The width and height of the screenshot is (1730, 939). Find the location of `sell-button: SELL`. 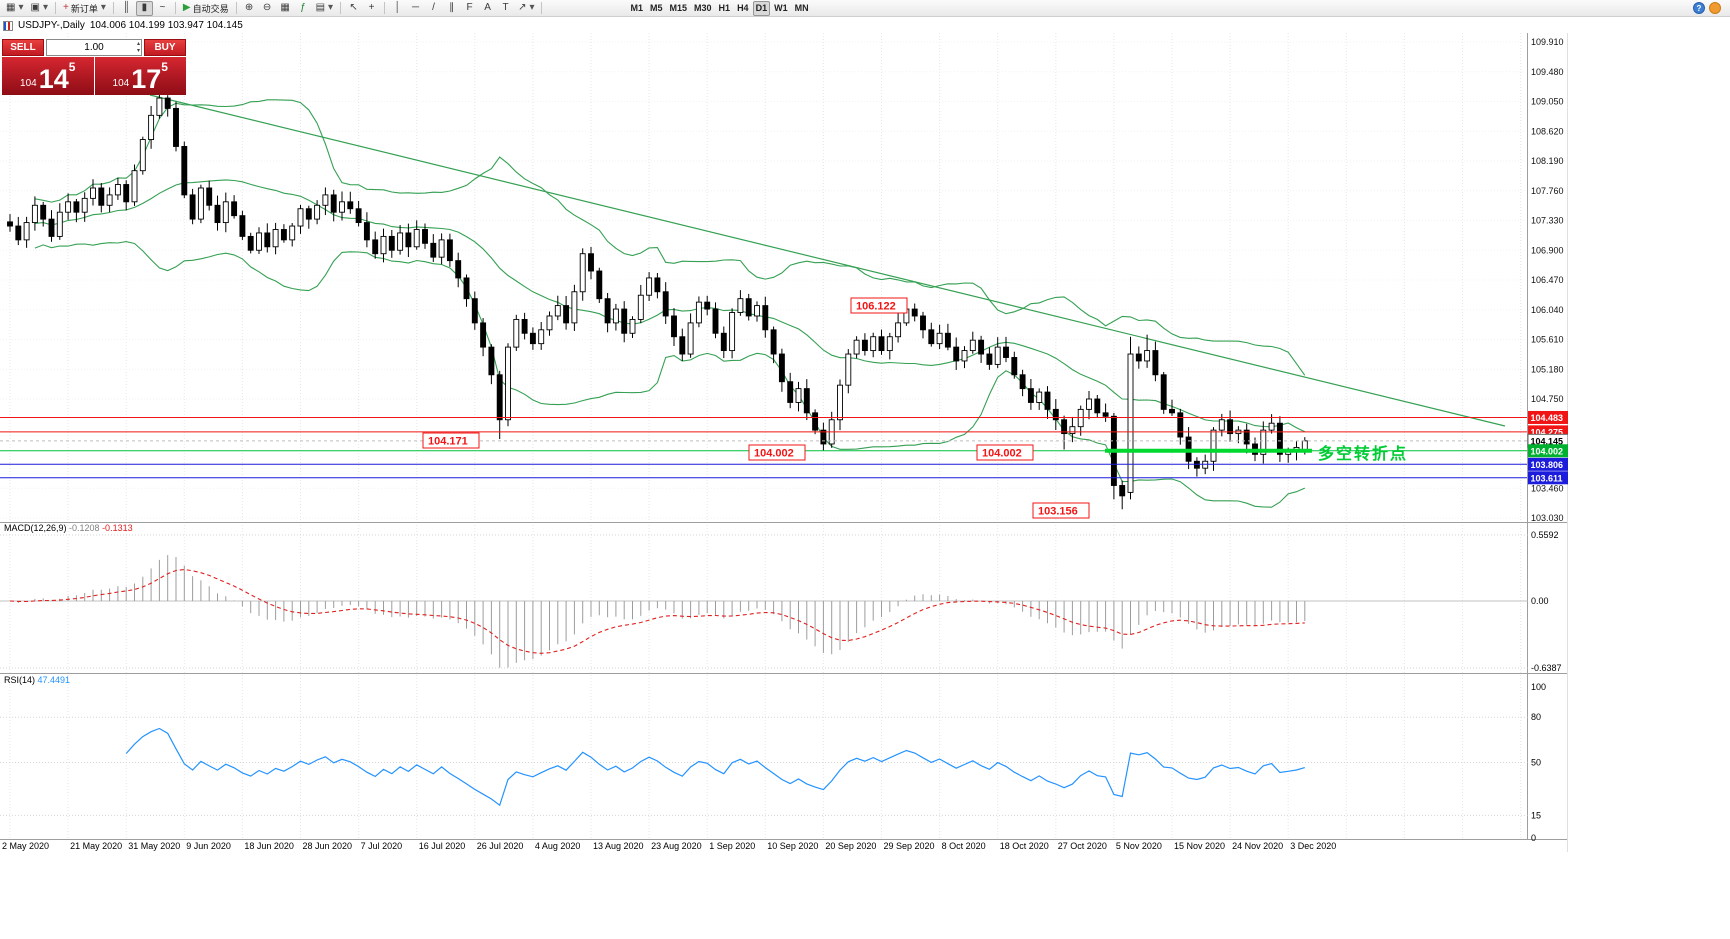

sell-button: SELL is located at coordinates (23, 47).